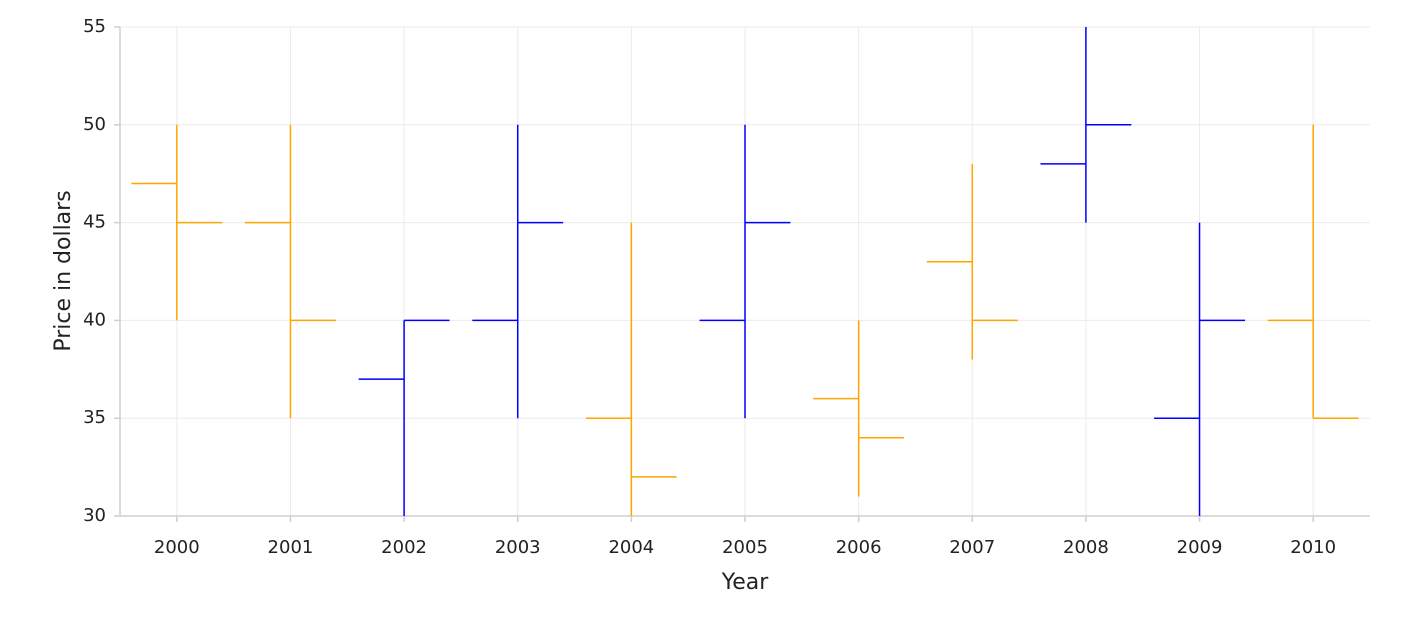 The height and width of the screenshot is (620, 1412). I want to click on x-axis-title: Year, so click(745, 582).